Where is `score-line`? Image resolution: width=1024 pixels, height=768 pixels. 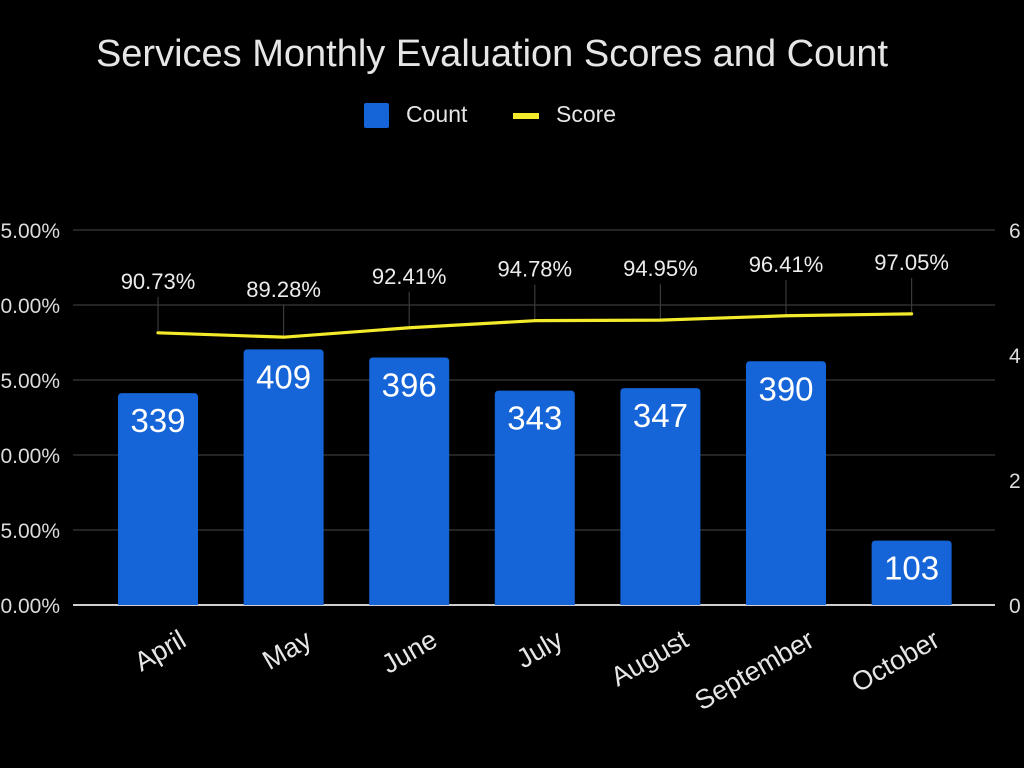
score-line is located at coordinates (535, 325).